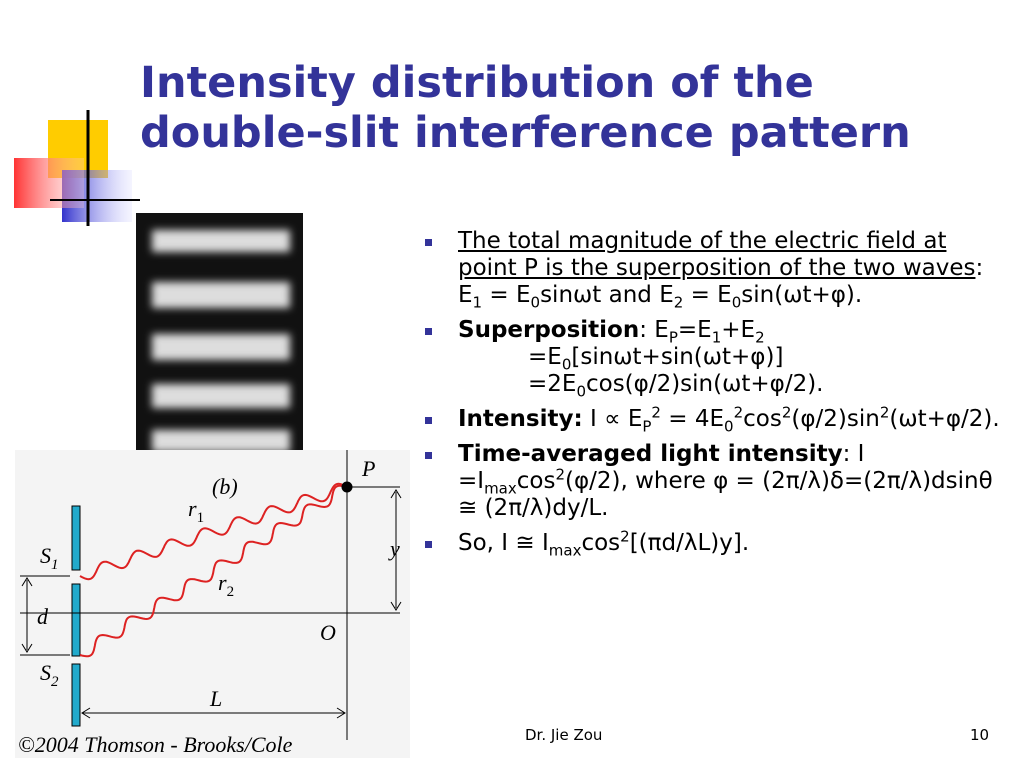 Image resolution: width=1024 pixels, height=768 pixels. What do you see at coordinates (477, 83) in the screenshot?
I see `title-line: Intensity distribution of the` at bounding box center [477, 83].